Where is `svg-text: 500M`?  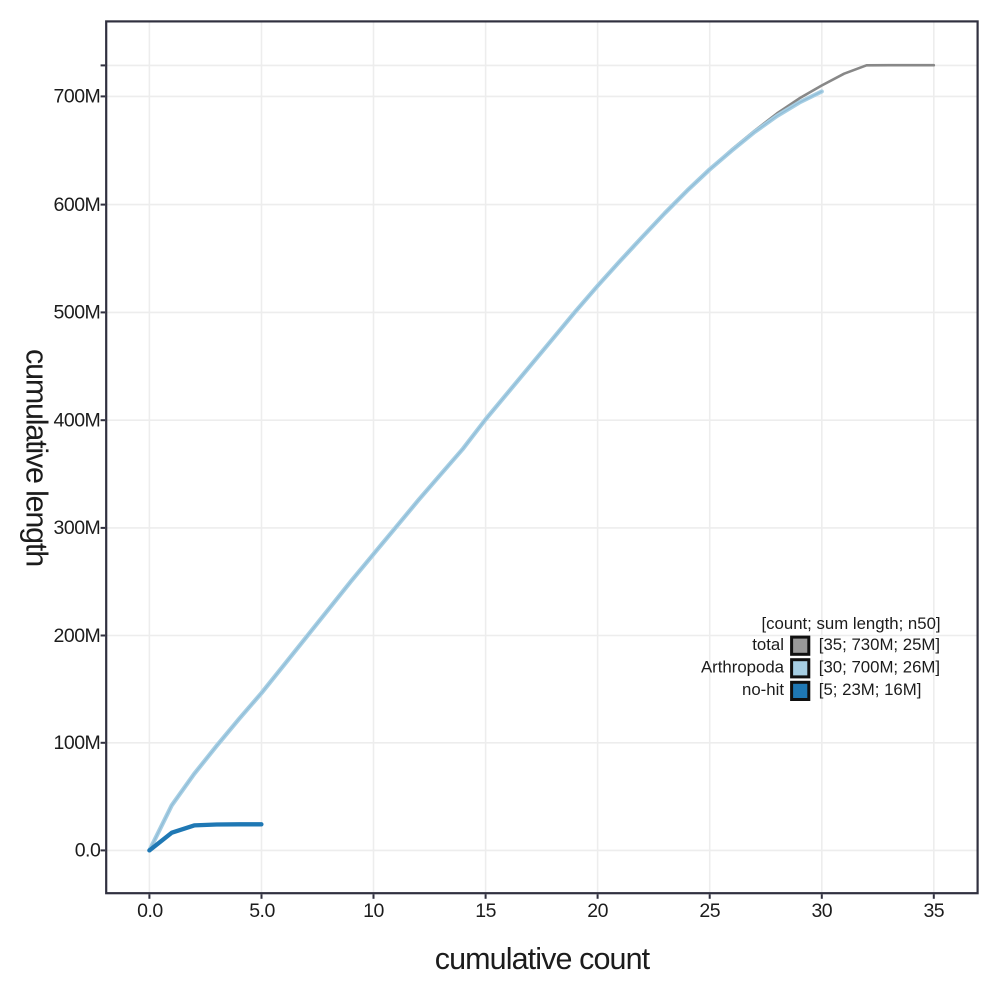
svg-text: 500M is located at coordinates (77, 313).